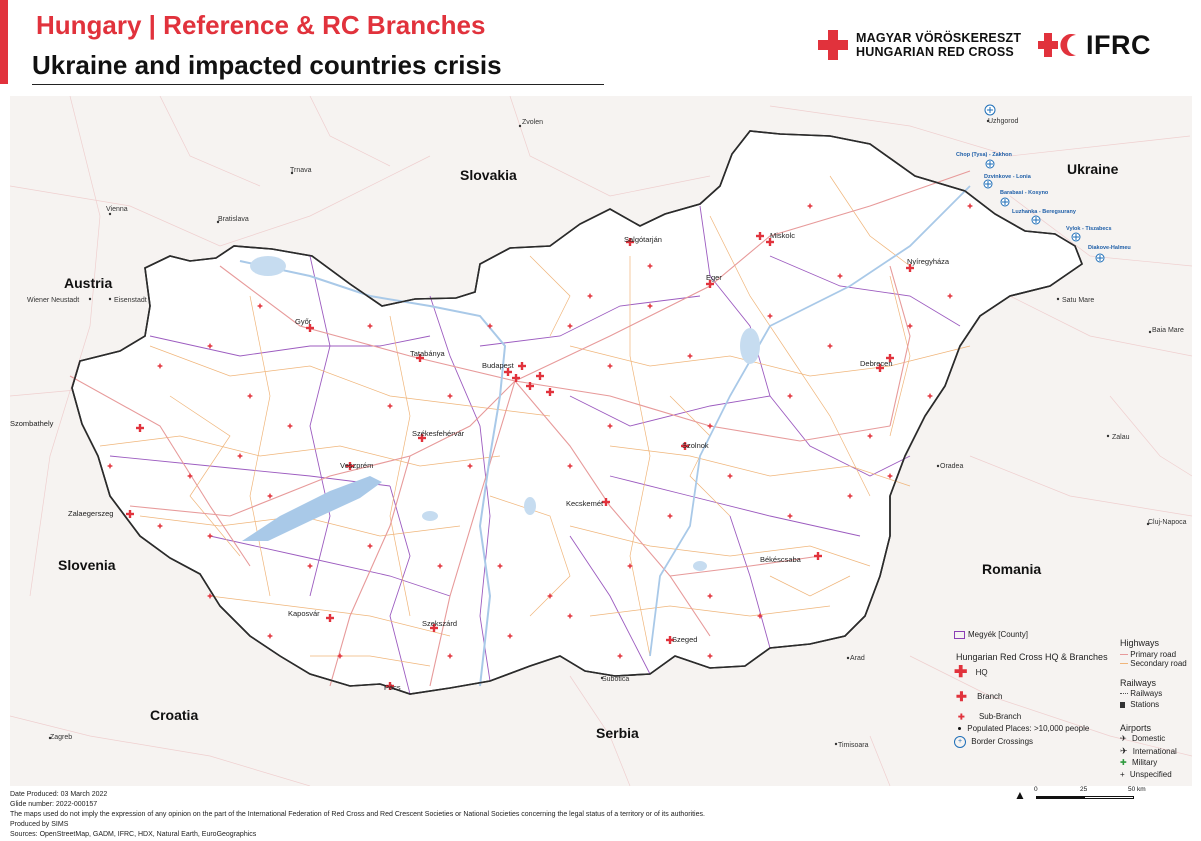 The width and height of the screenshot is (1201, 841). What do you see at coordinates (1002, 742) in the screenshot?
I see `legend-border: Border Crossings` at bounding box center [1002, 742].